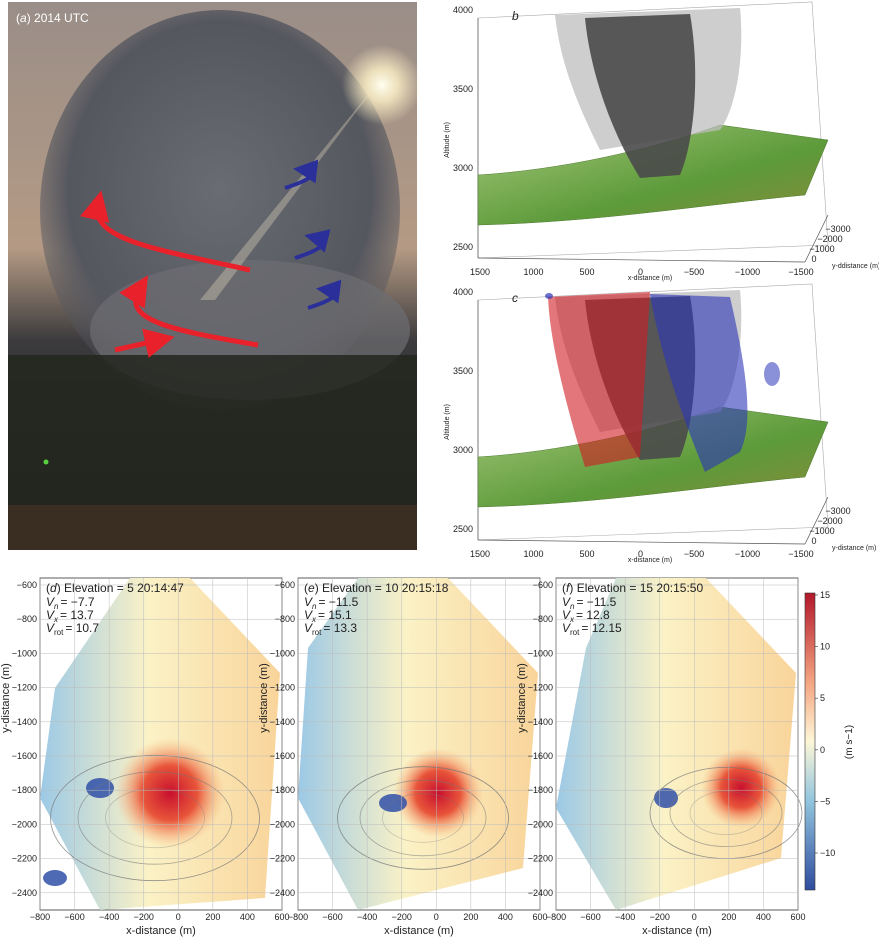  I want to click on radar-field, so click(418, 744).